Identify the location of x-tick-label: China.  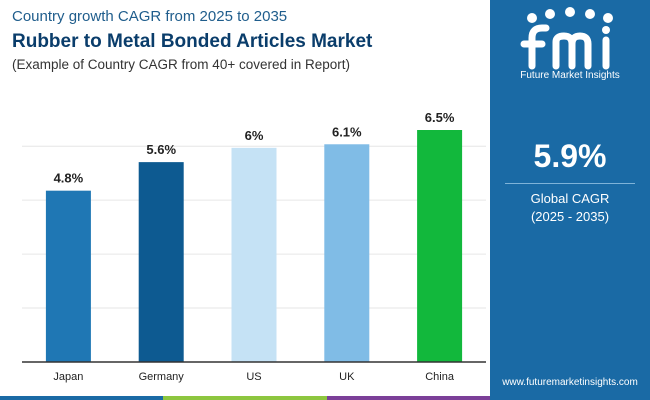
(440, 377).